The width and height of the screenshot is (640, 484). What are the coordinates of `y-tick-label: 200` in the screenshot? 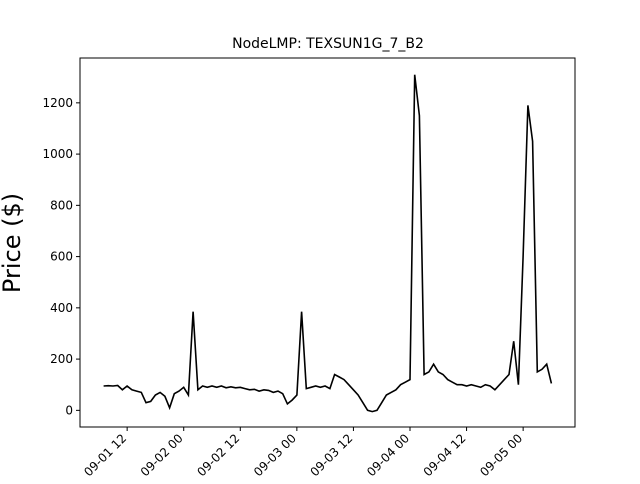 It's located at (61, 359).